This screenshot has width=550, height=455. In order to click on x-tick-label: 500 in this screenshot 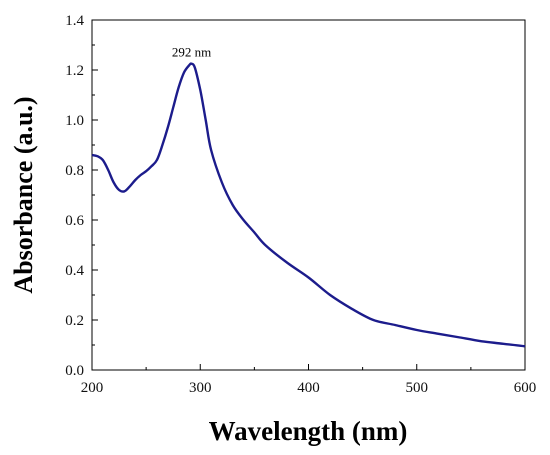, I will do `click(417, 388)`.